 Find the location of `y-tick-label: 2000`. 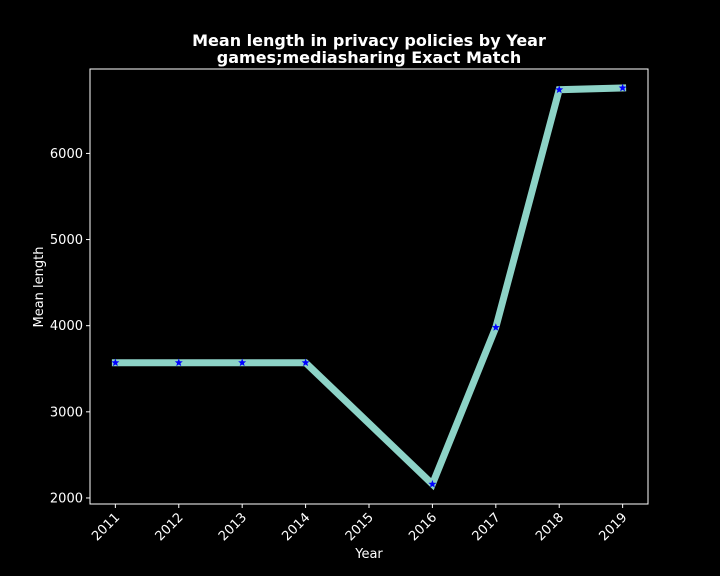

y-tick-label: 2000 is located at coordinates (66, 498).